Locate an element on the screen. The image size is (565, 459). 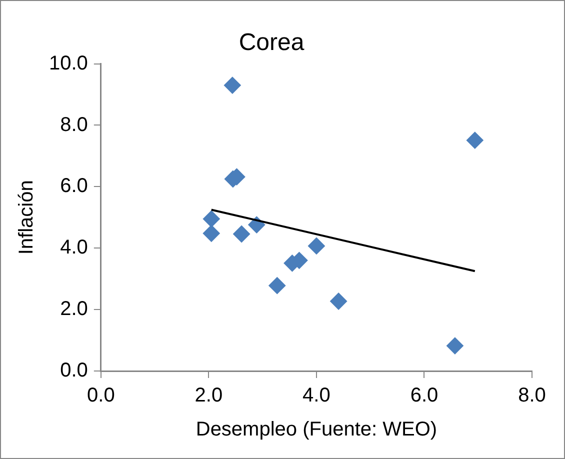
y-tick-label: 0.0 is located at coordinates (74, 371).